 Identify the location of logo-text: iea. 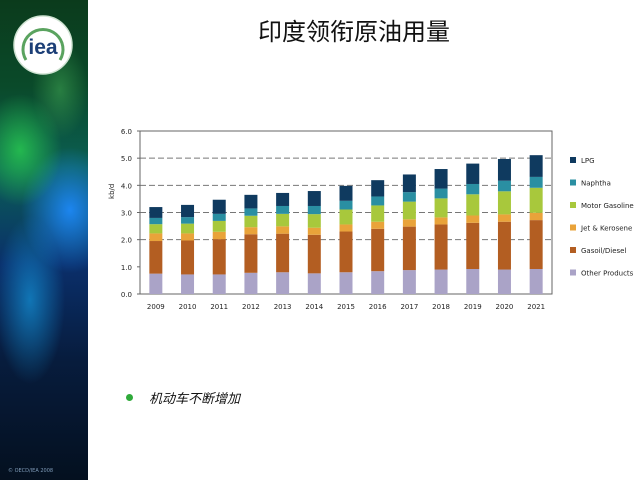
(43, 47).